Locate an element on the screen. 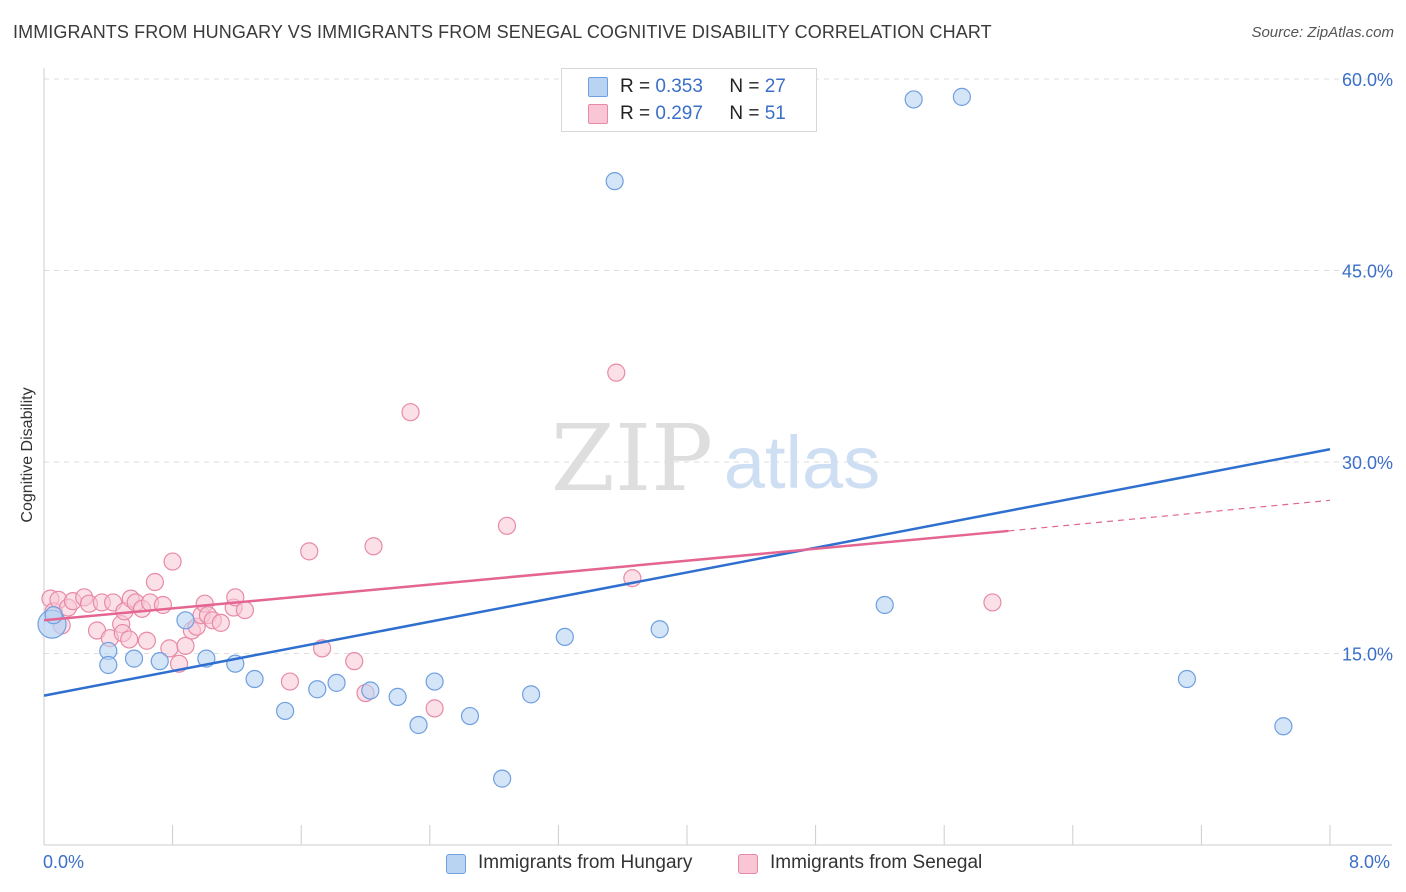 This screenshot has width=1406, height=892. hungary-legend-swatch is located at coordinates (456, 864).